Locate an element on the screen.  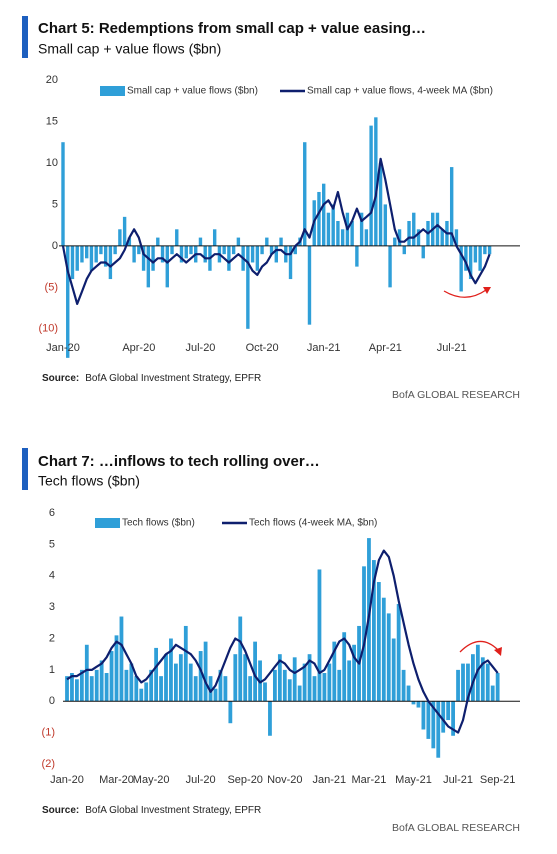
chart-subtitle: Tech flows ($bn) is located at coordinates (89, 481).